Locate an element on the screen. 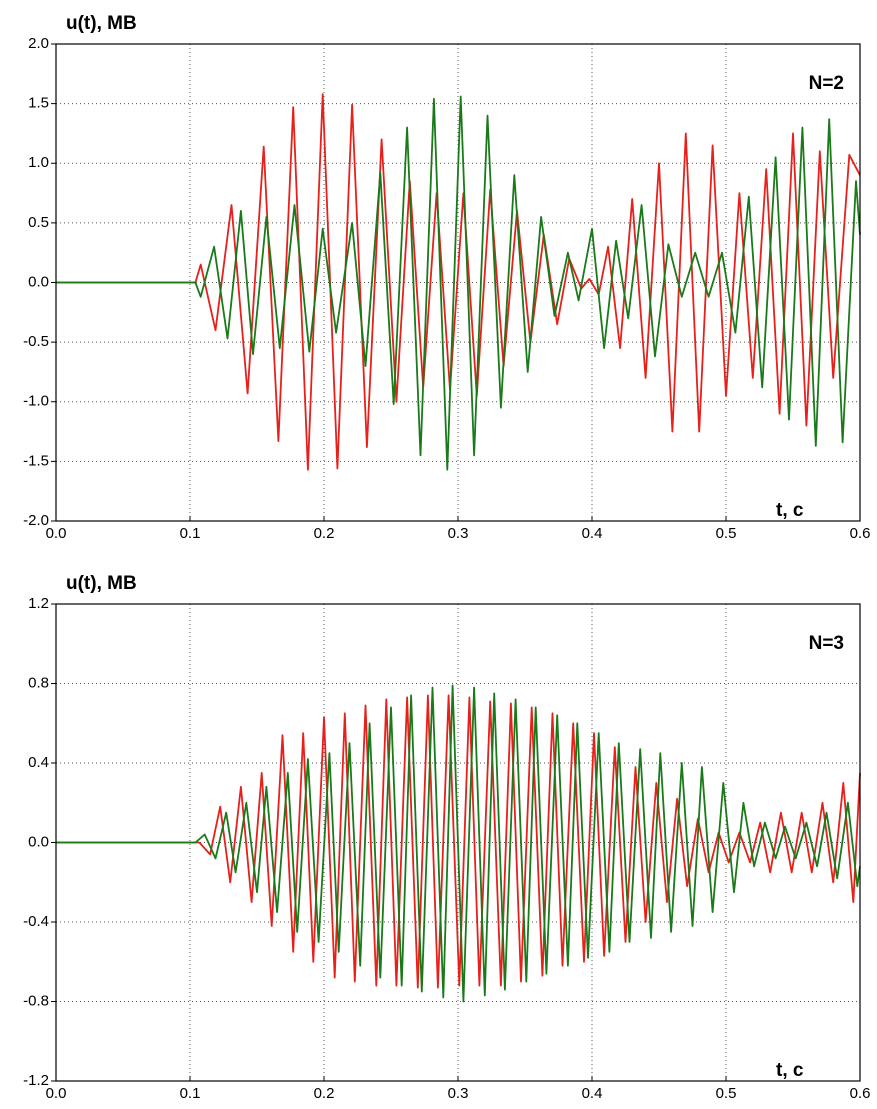  y-tick-label: 2.0 is located at coordinates (38, 43).